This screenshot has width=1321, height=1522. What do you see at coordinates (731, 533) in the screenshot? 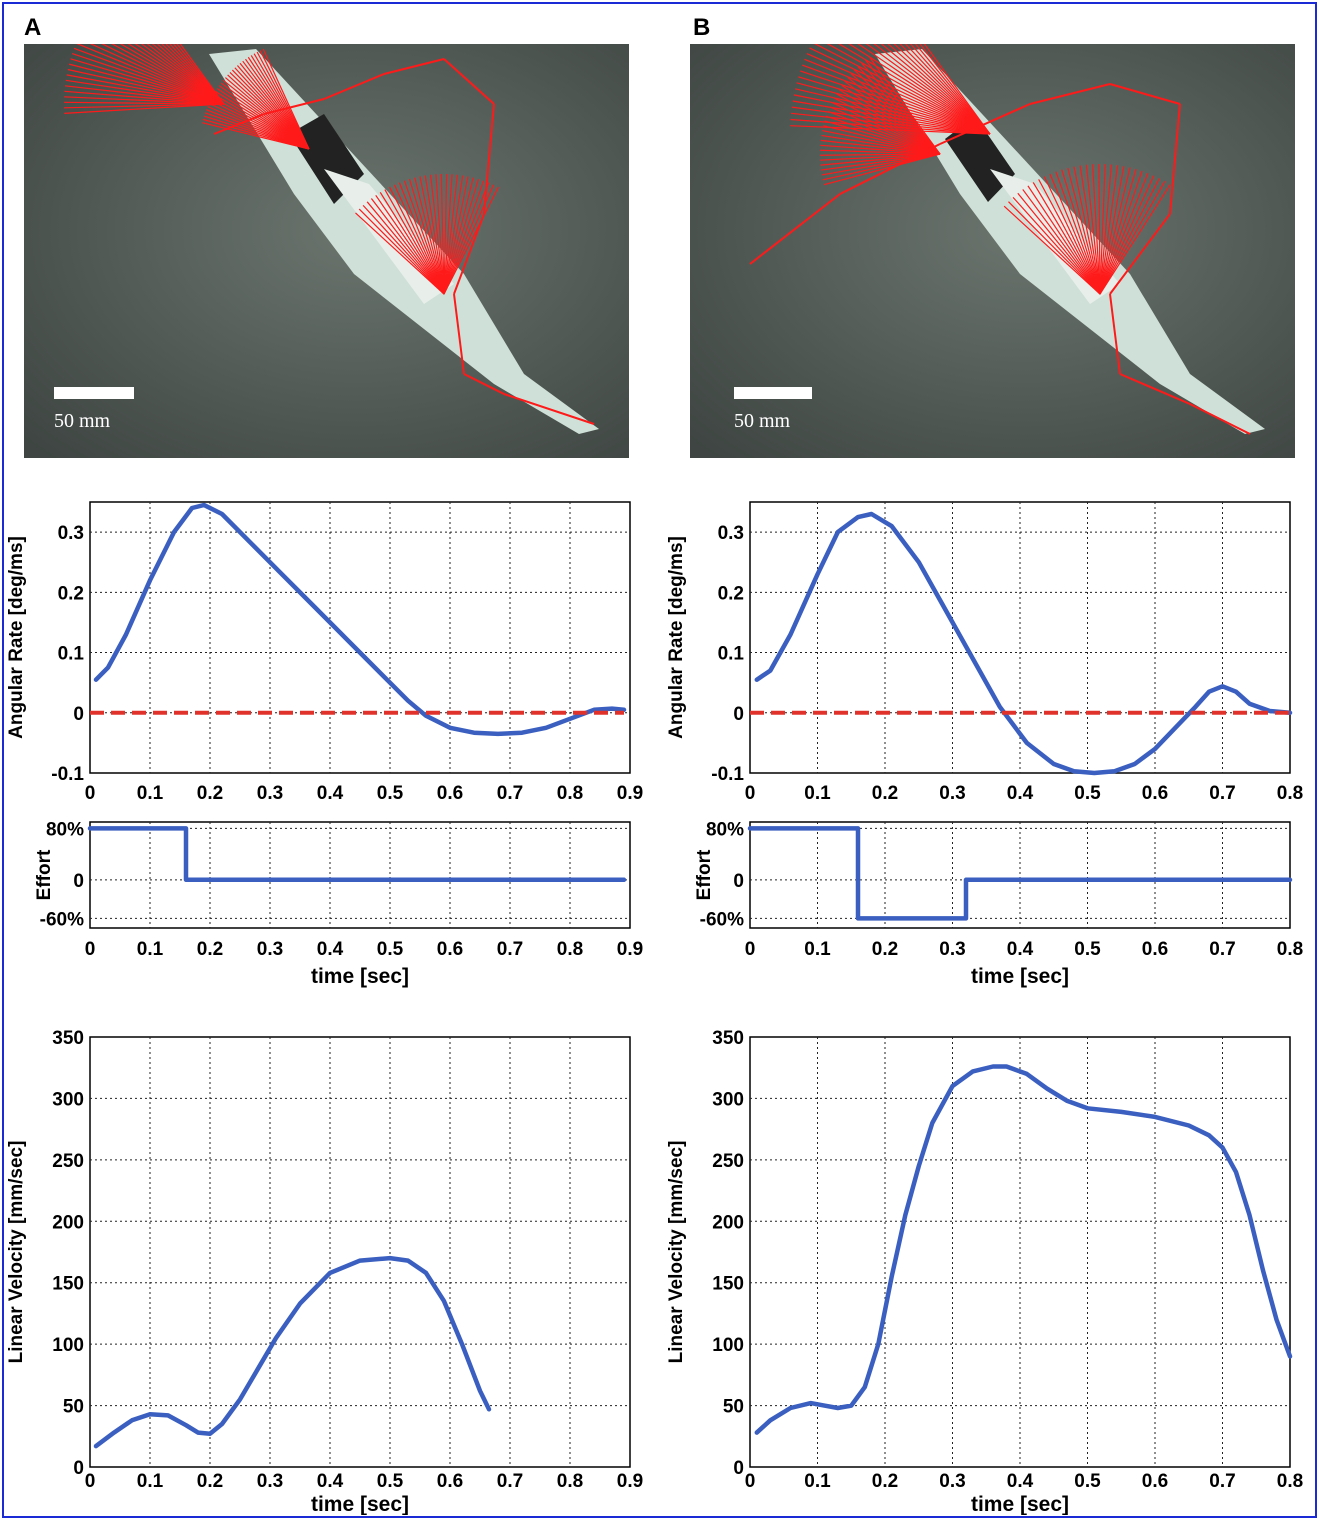
I see `y-tick-label: 0.3` at bounding box center [731, 533].